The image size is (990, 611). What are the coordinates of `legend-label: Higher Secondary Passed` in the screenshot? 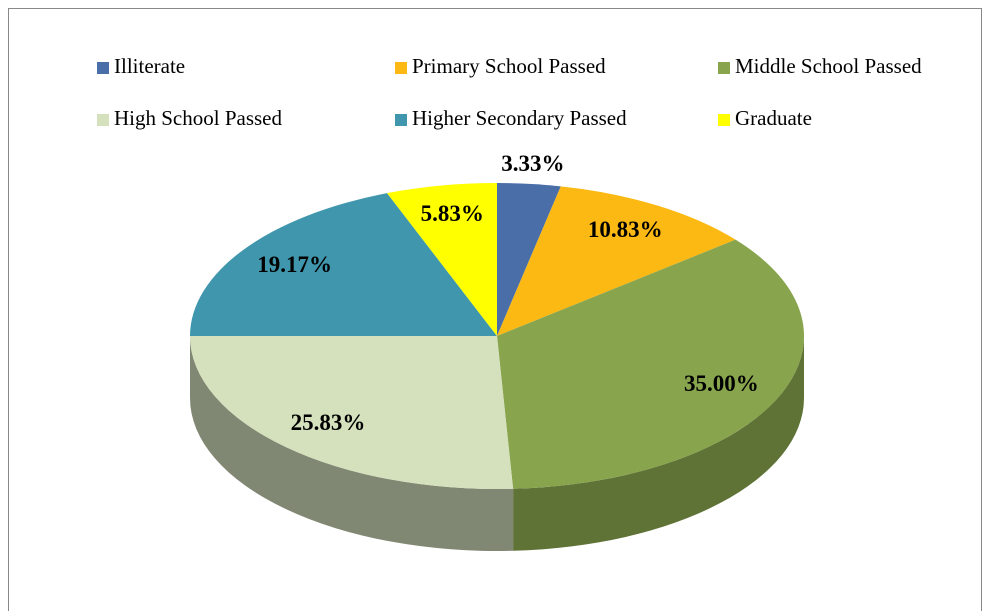 It's located at (519, 118).